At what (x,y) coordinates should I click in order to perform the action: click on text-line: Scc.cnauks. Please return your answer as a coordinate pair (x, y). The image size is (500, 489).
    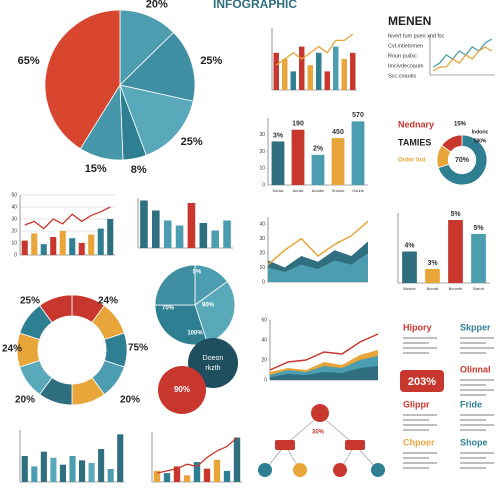
    Looking at the image, I should click on (402, 76).